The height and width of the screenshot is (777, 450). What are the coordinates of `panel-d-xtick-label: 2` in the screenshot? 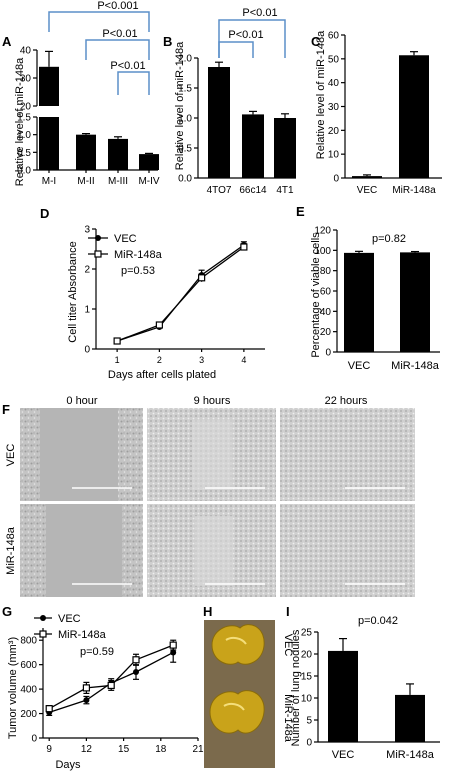 It's located at (159, 360).